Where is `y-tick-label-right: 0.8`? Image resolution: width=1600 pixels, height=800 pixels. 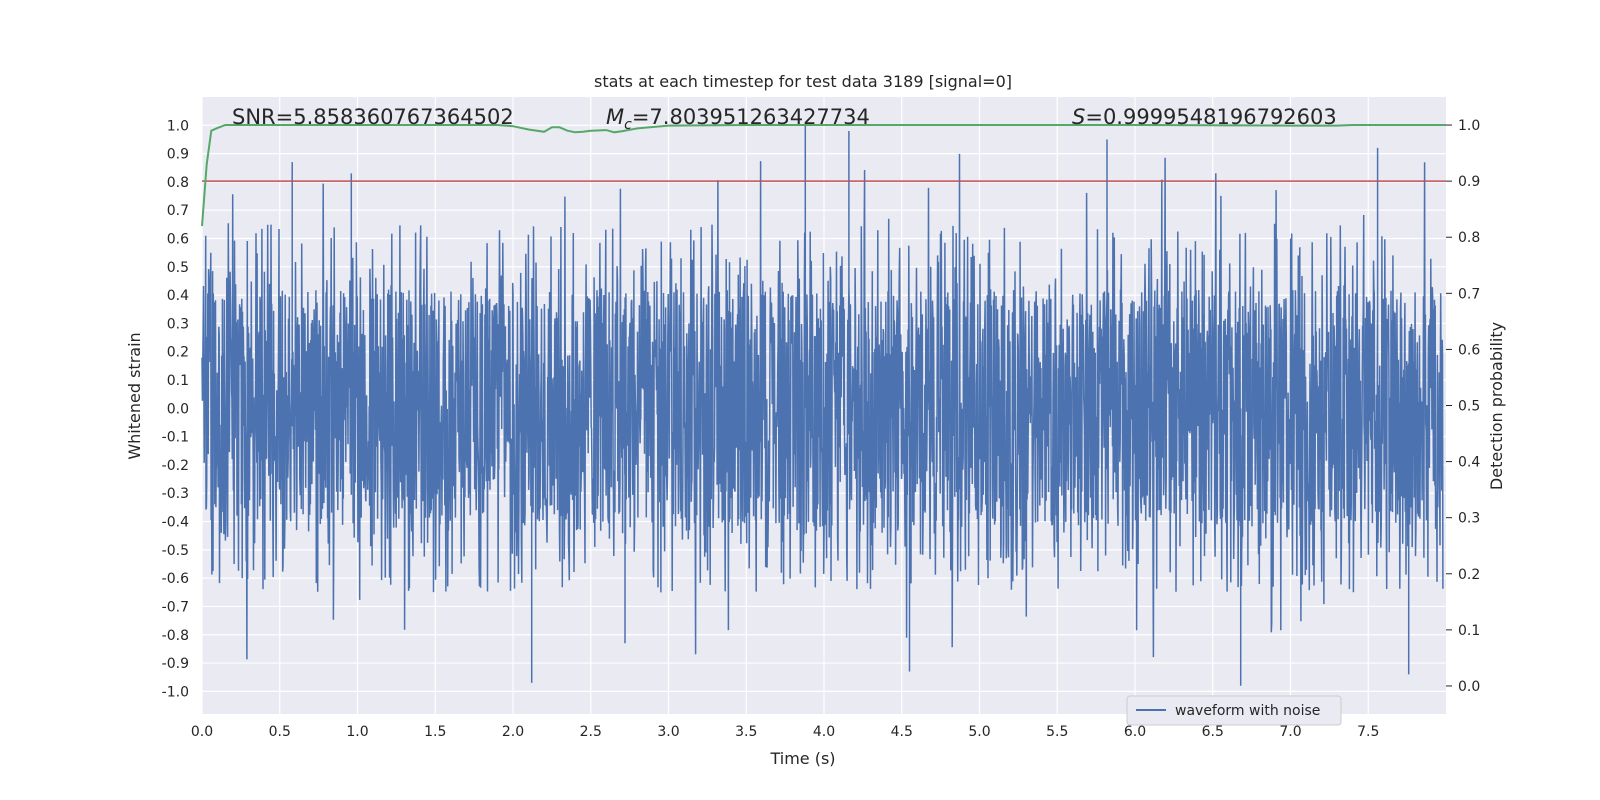
y-tick-label-right: 0.8 is located at coordinates (1469, 238).